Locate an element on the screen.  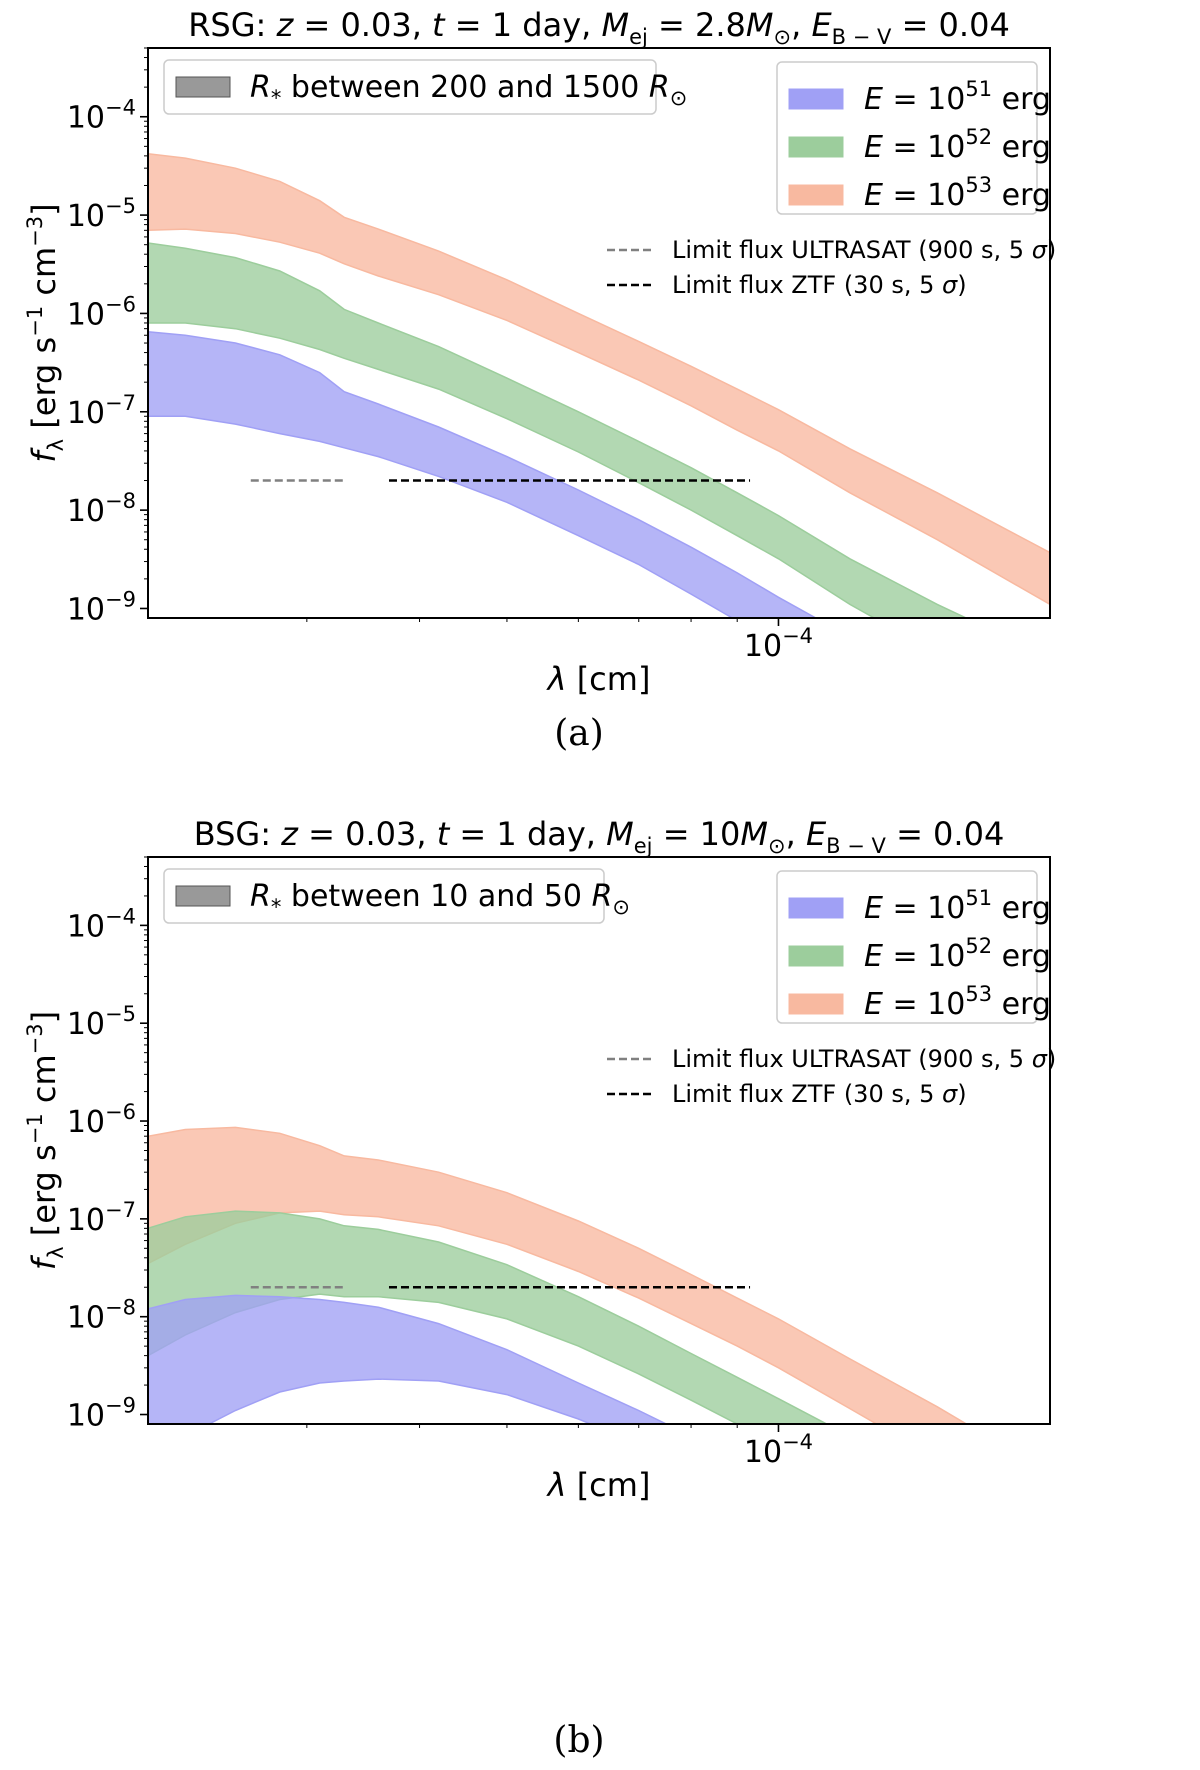
legend-radius-swatch is located at coordinates (203, 896).